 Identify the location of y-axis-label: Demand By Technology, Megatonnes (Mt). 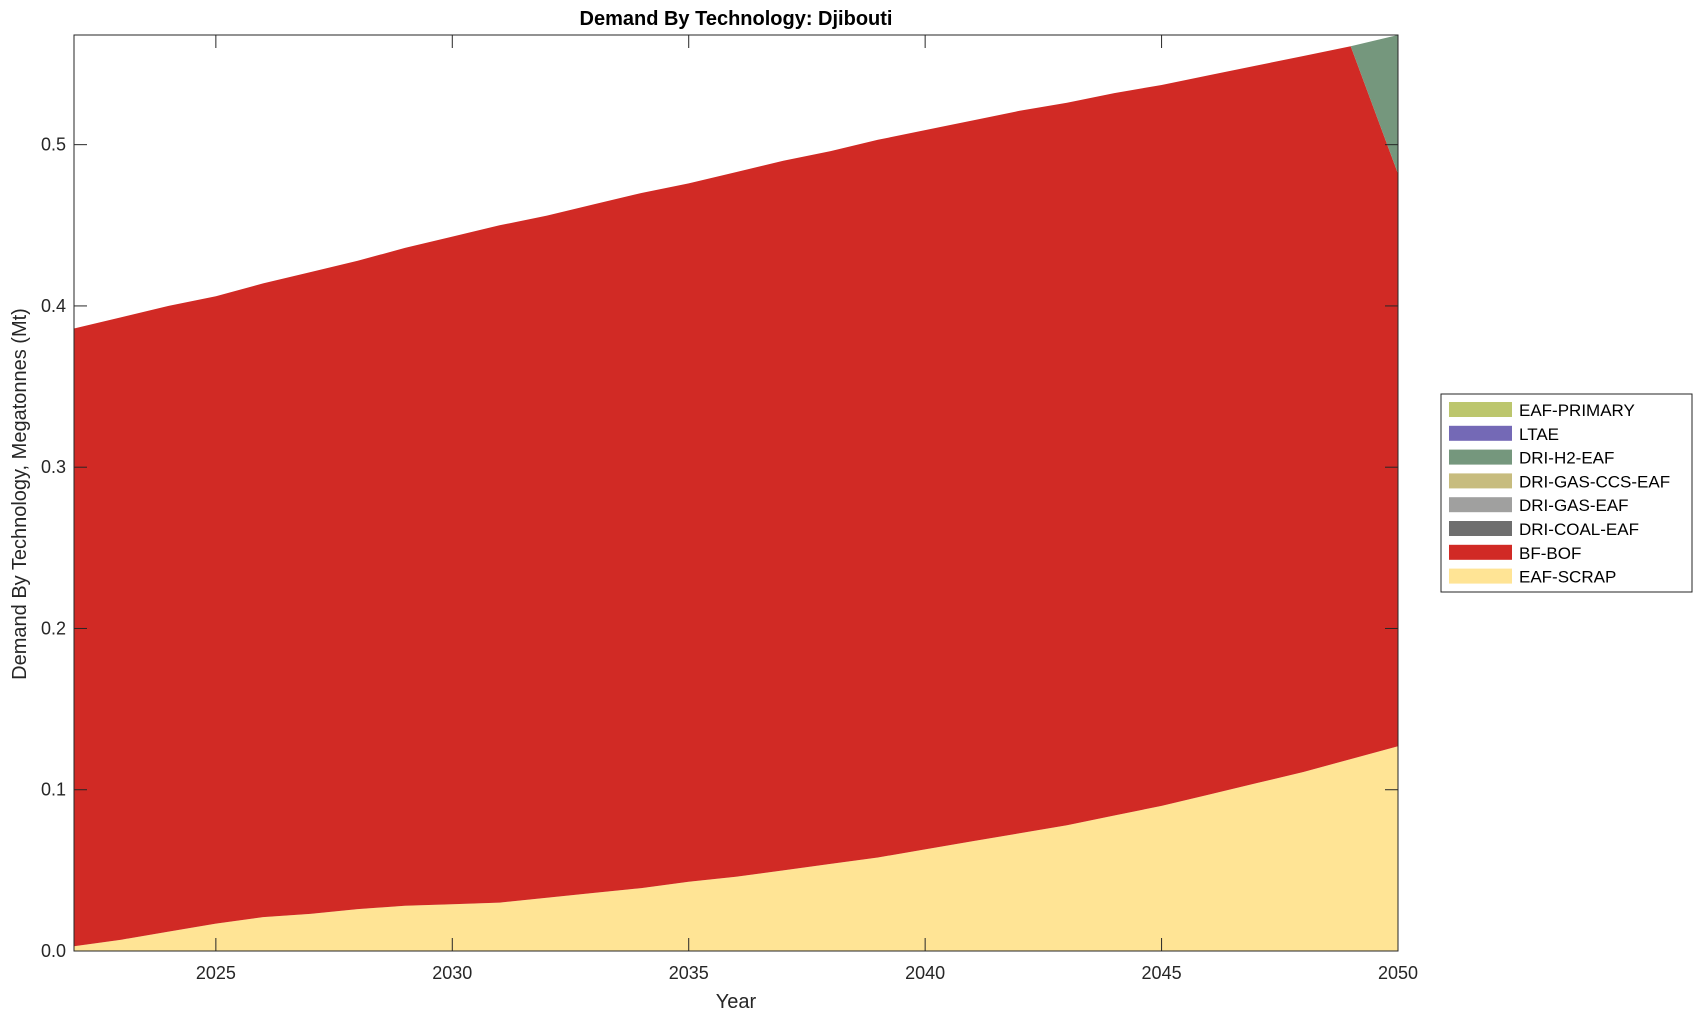
(20, 494).